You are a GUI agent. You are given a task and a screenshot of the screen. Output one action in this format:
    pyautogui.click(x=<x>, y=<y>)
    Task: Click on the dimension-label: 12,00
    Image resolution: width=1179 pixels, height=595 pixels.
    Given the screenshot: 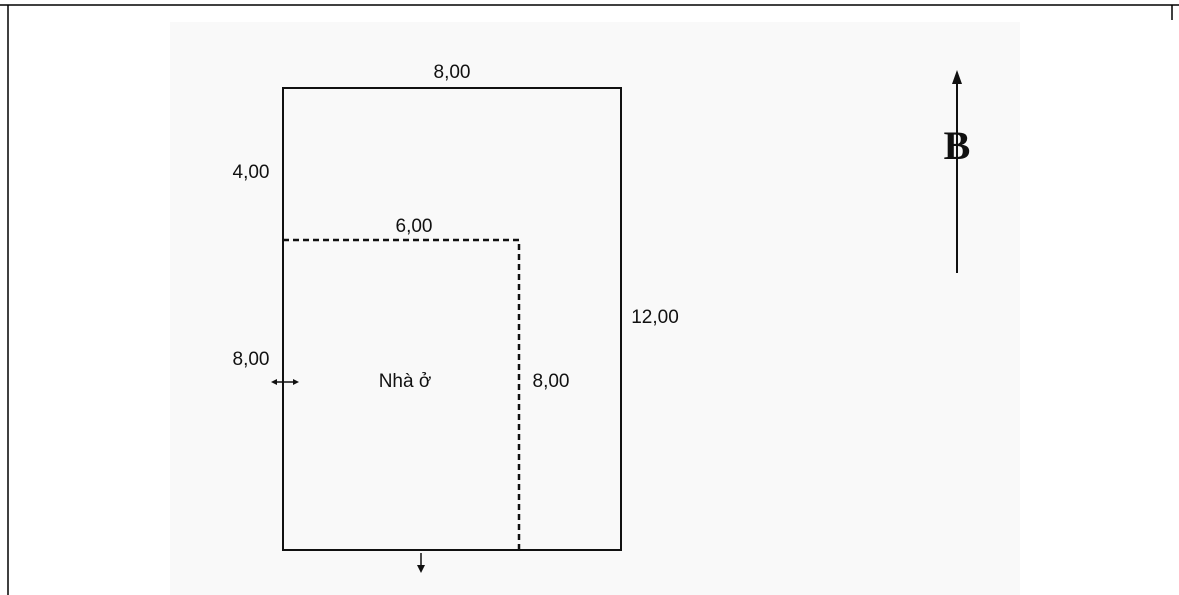 What is the action you would take?
    pyautogui.click(x=655, y=317)
    